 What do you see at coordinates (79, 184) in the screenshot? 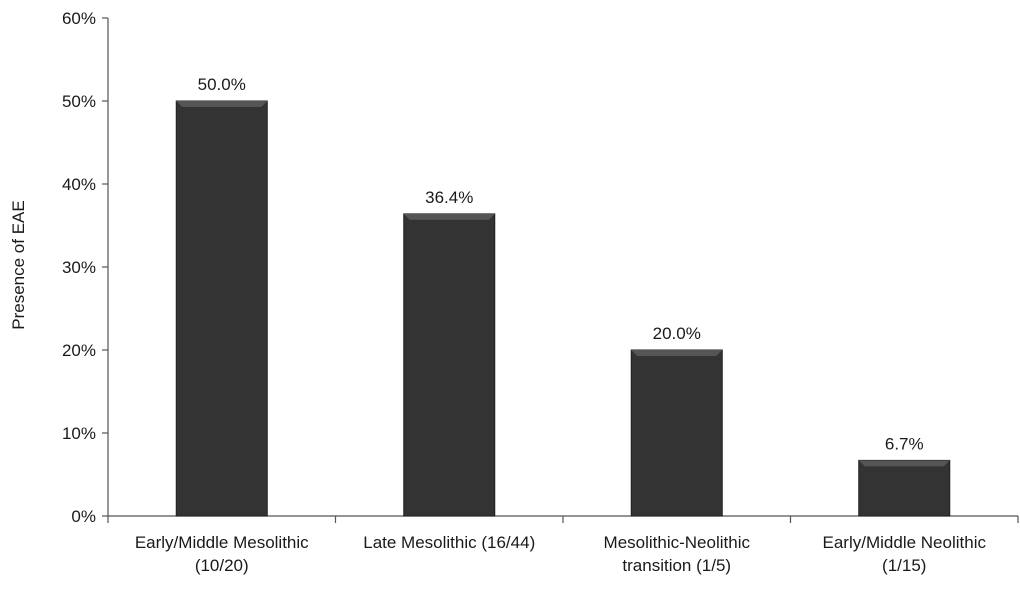
I see `y-tick-label: 40%` at bounding box center [79, 184].